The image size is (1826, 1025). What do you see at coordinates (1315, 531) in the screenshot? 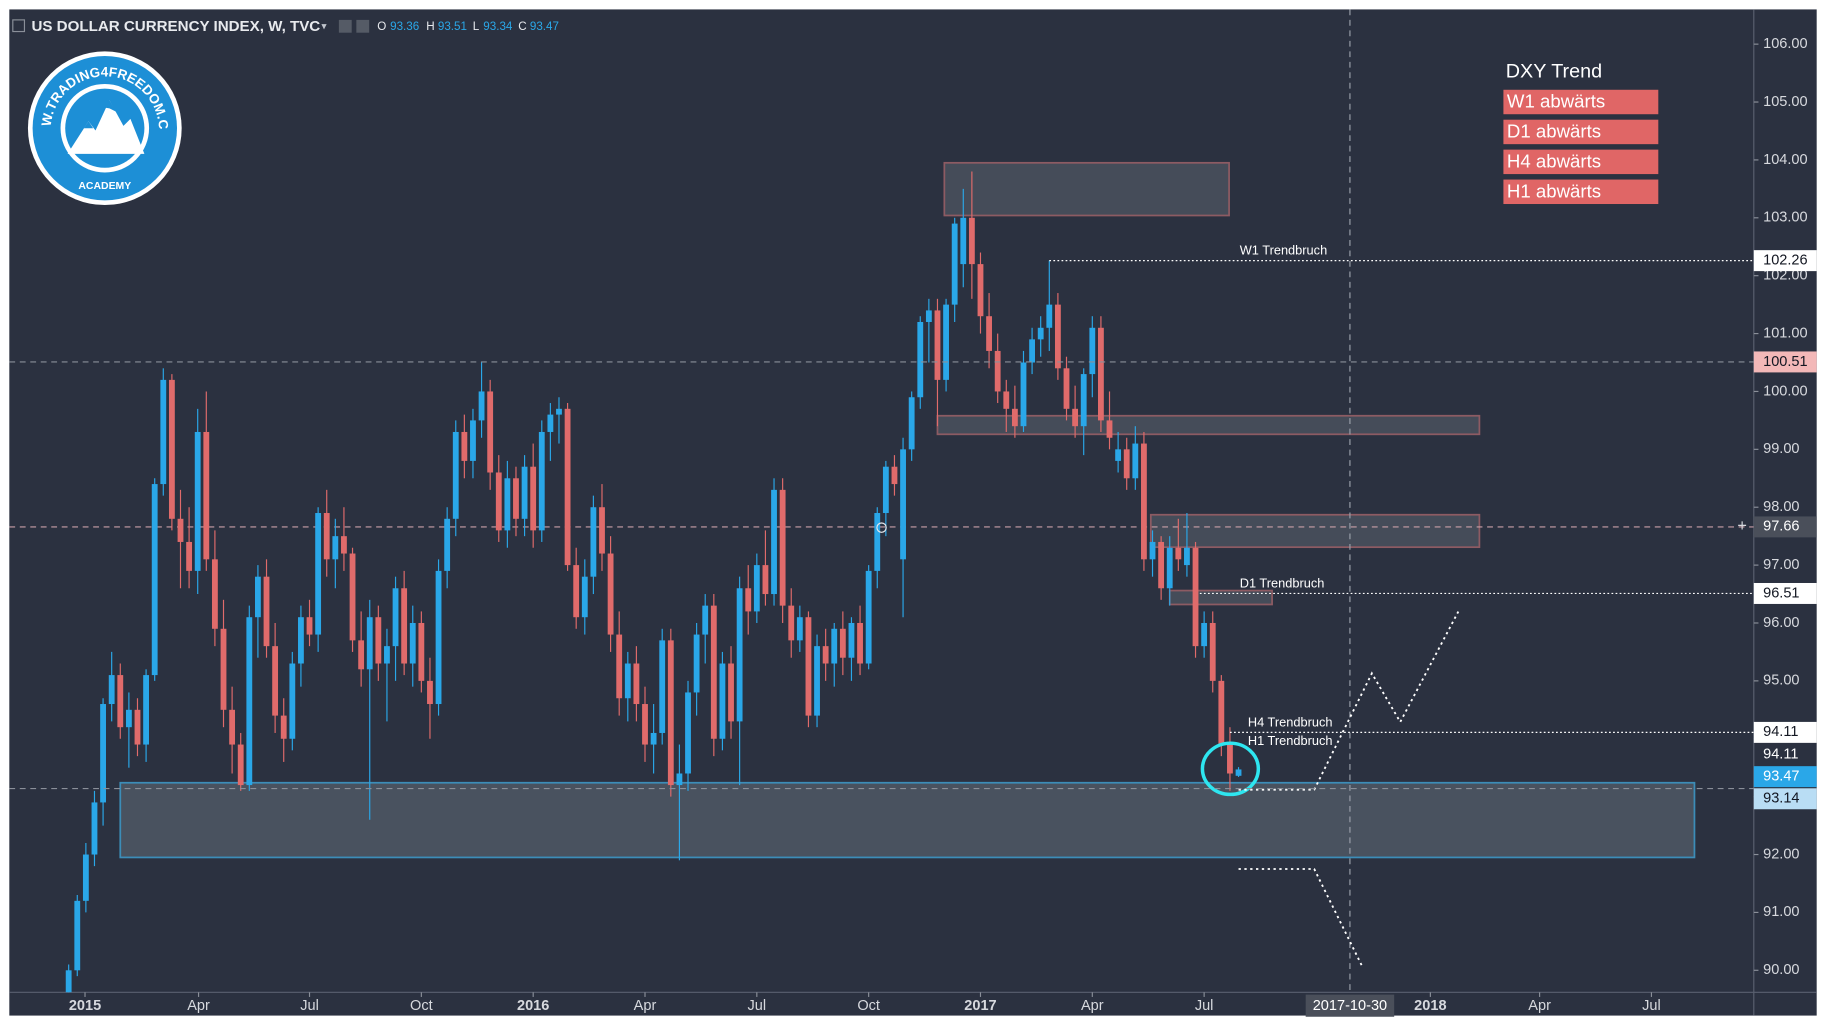
I see `zone` at bounding box center [1315, 531].